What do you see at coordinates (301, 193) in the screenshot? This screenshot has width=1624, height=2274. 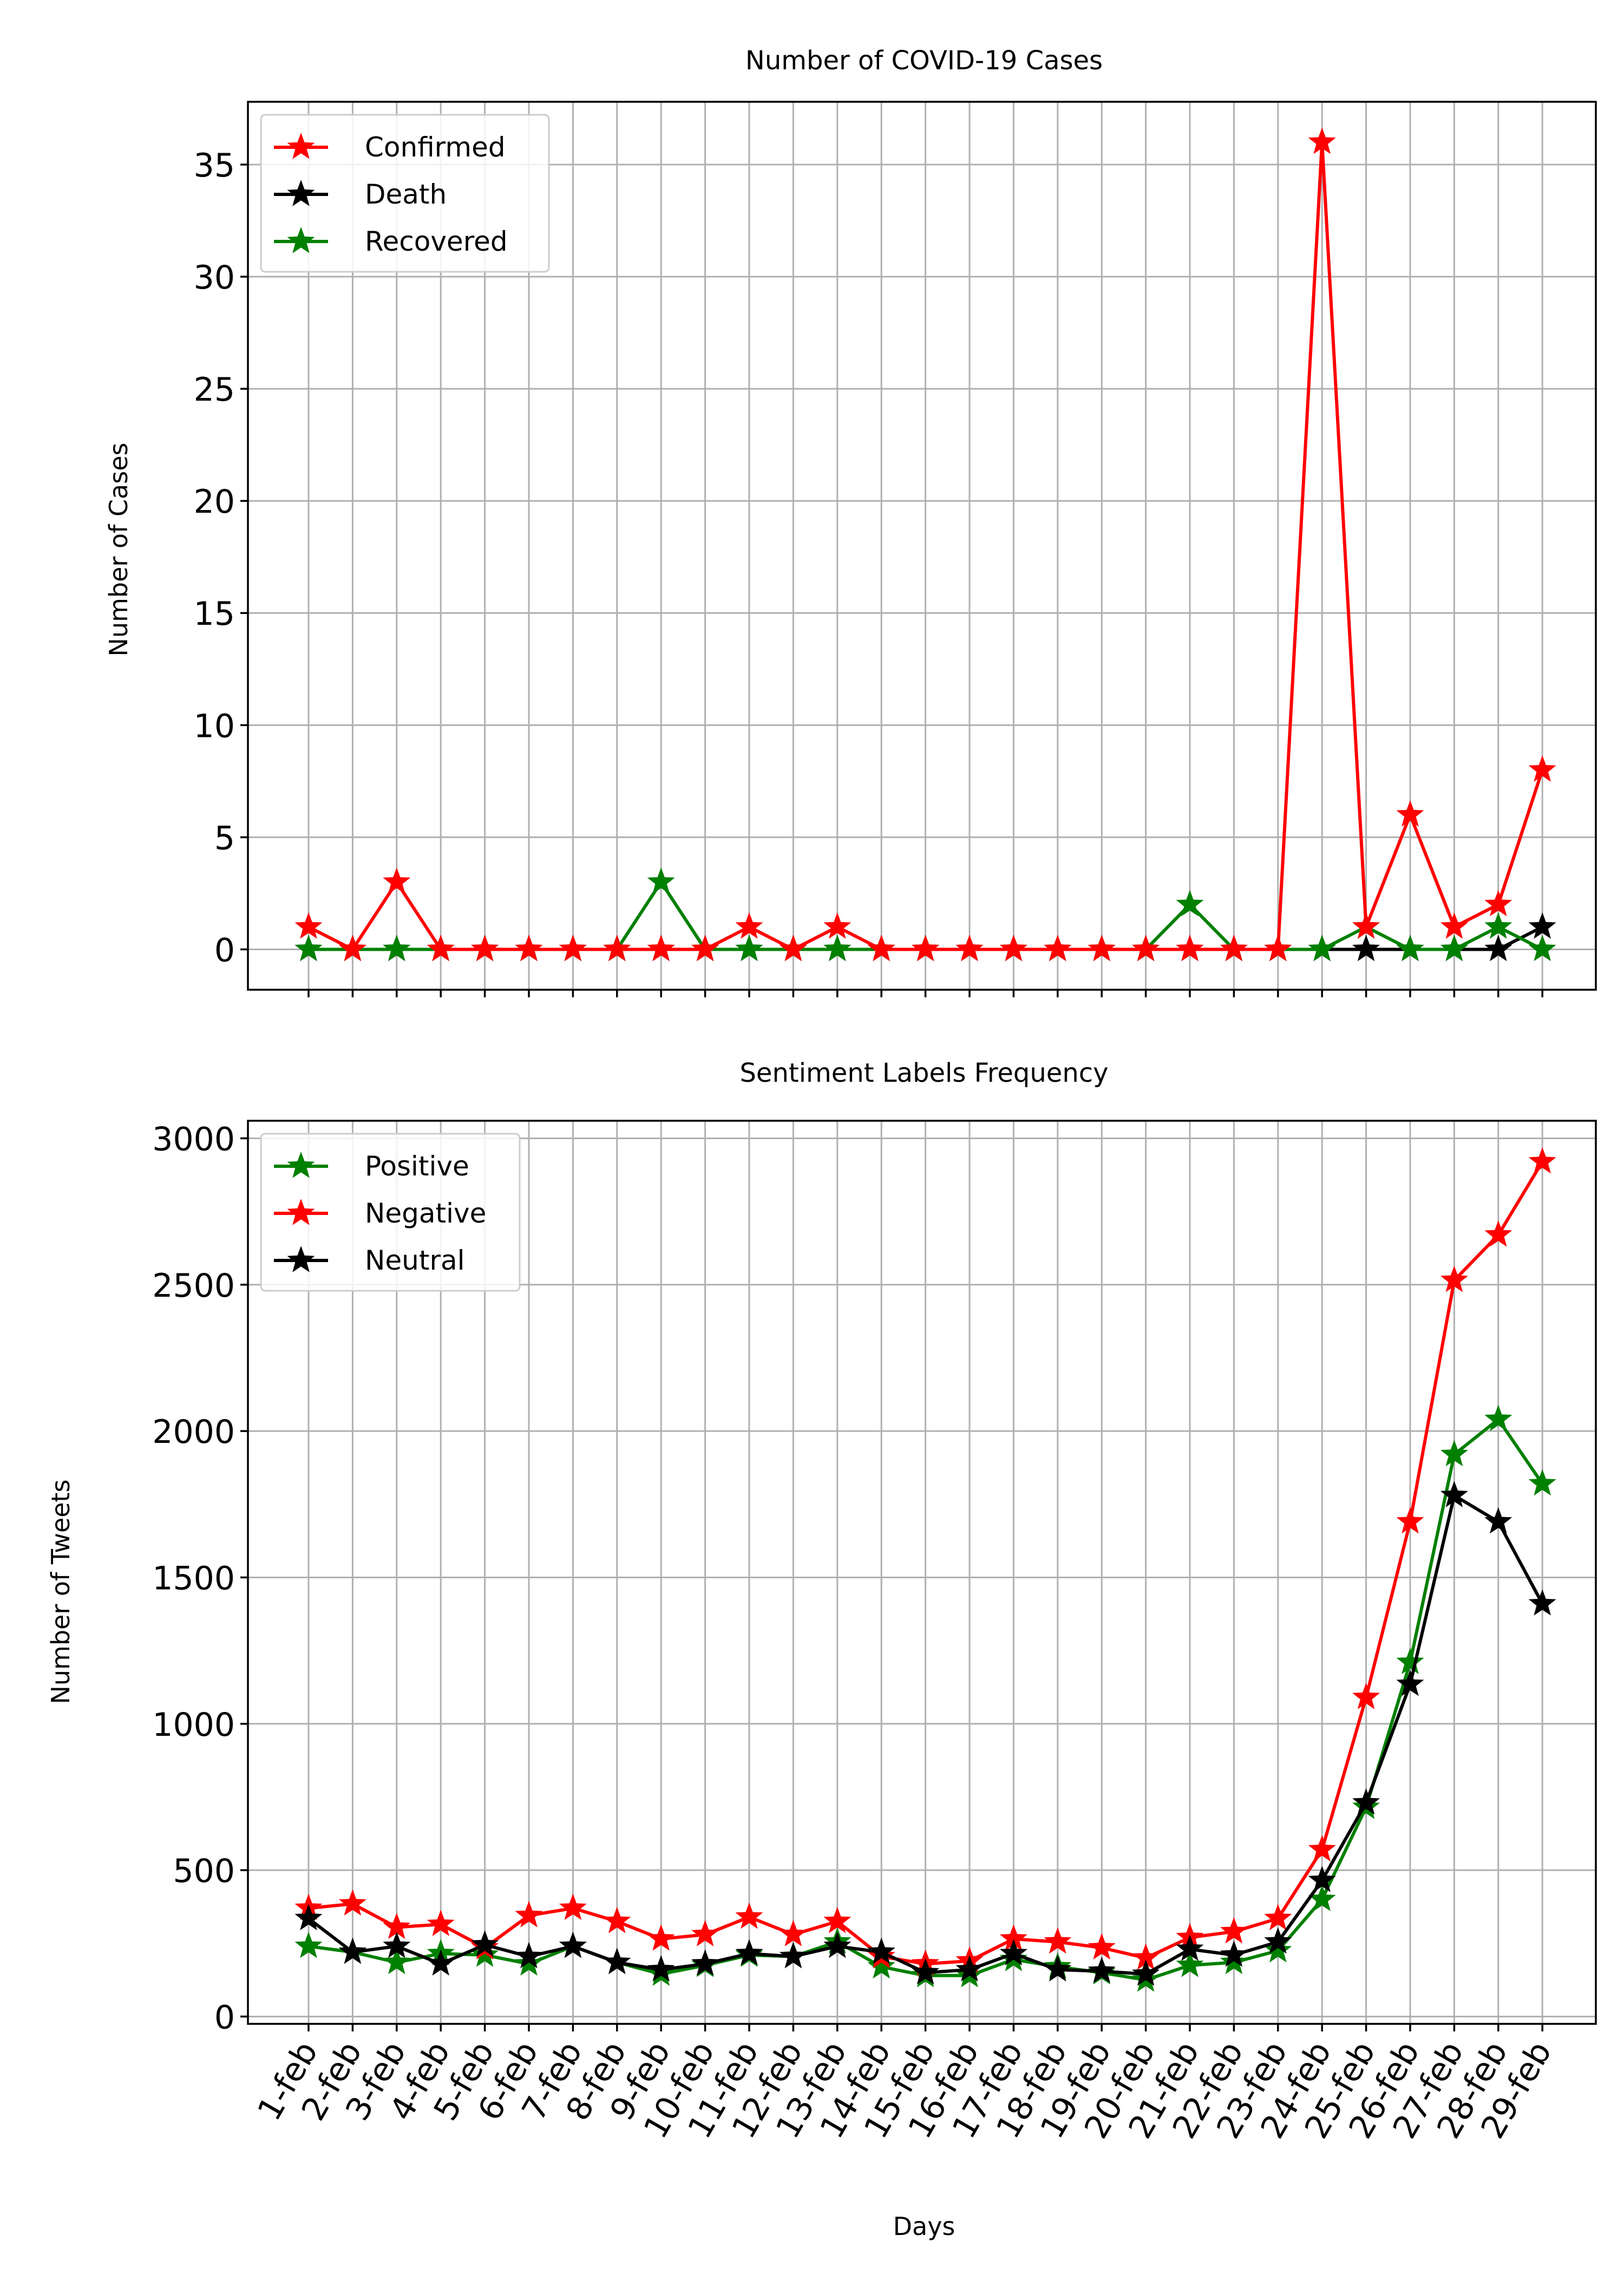 I see `cases-legend-marker-death` at bounding box center [301, 193].